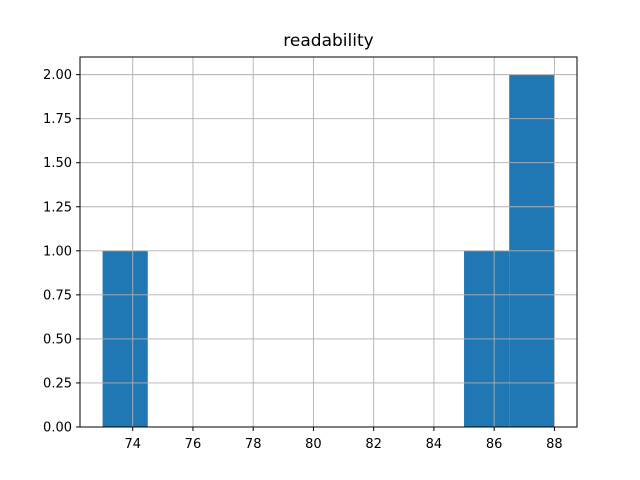 Image resolution: width=640 pixels, height=480 pixels. Describe the element at coordinates (57, 75) in the screenshot. I see `y-tick-label: 2.00` at that location.